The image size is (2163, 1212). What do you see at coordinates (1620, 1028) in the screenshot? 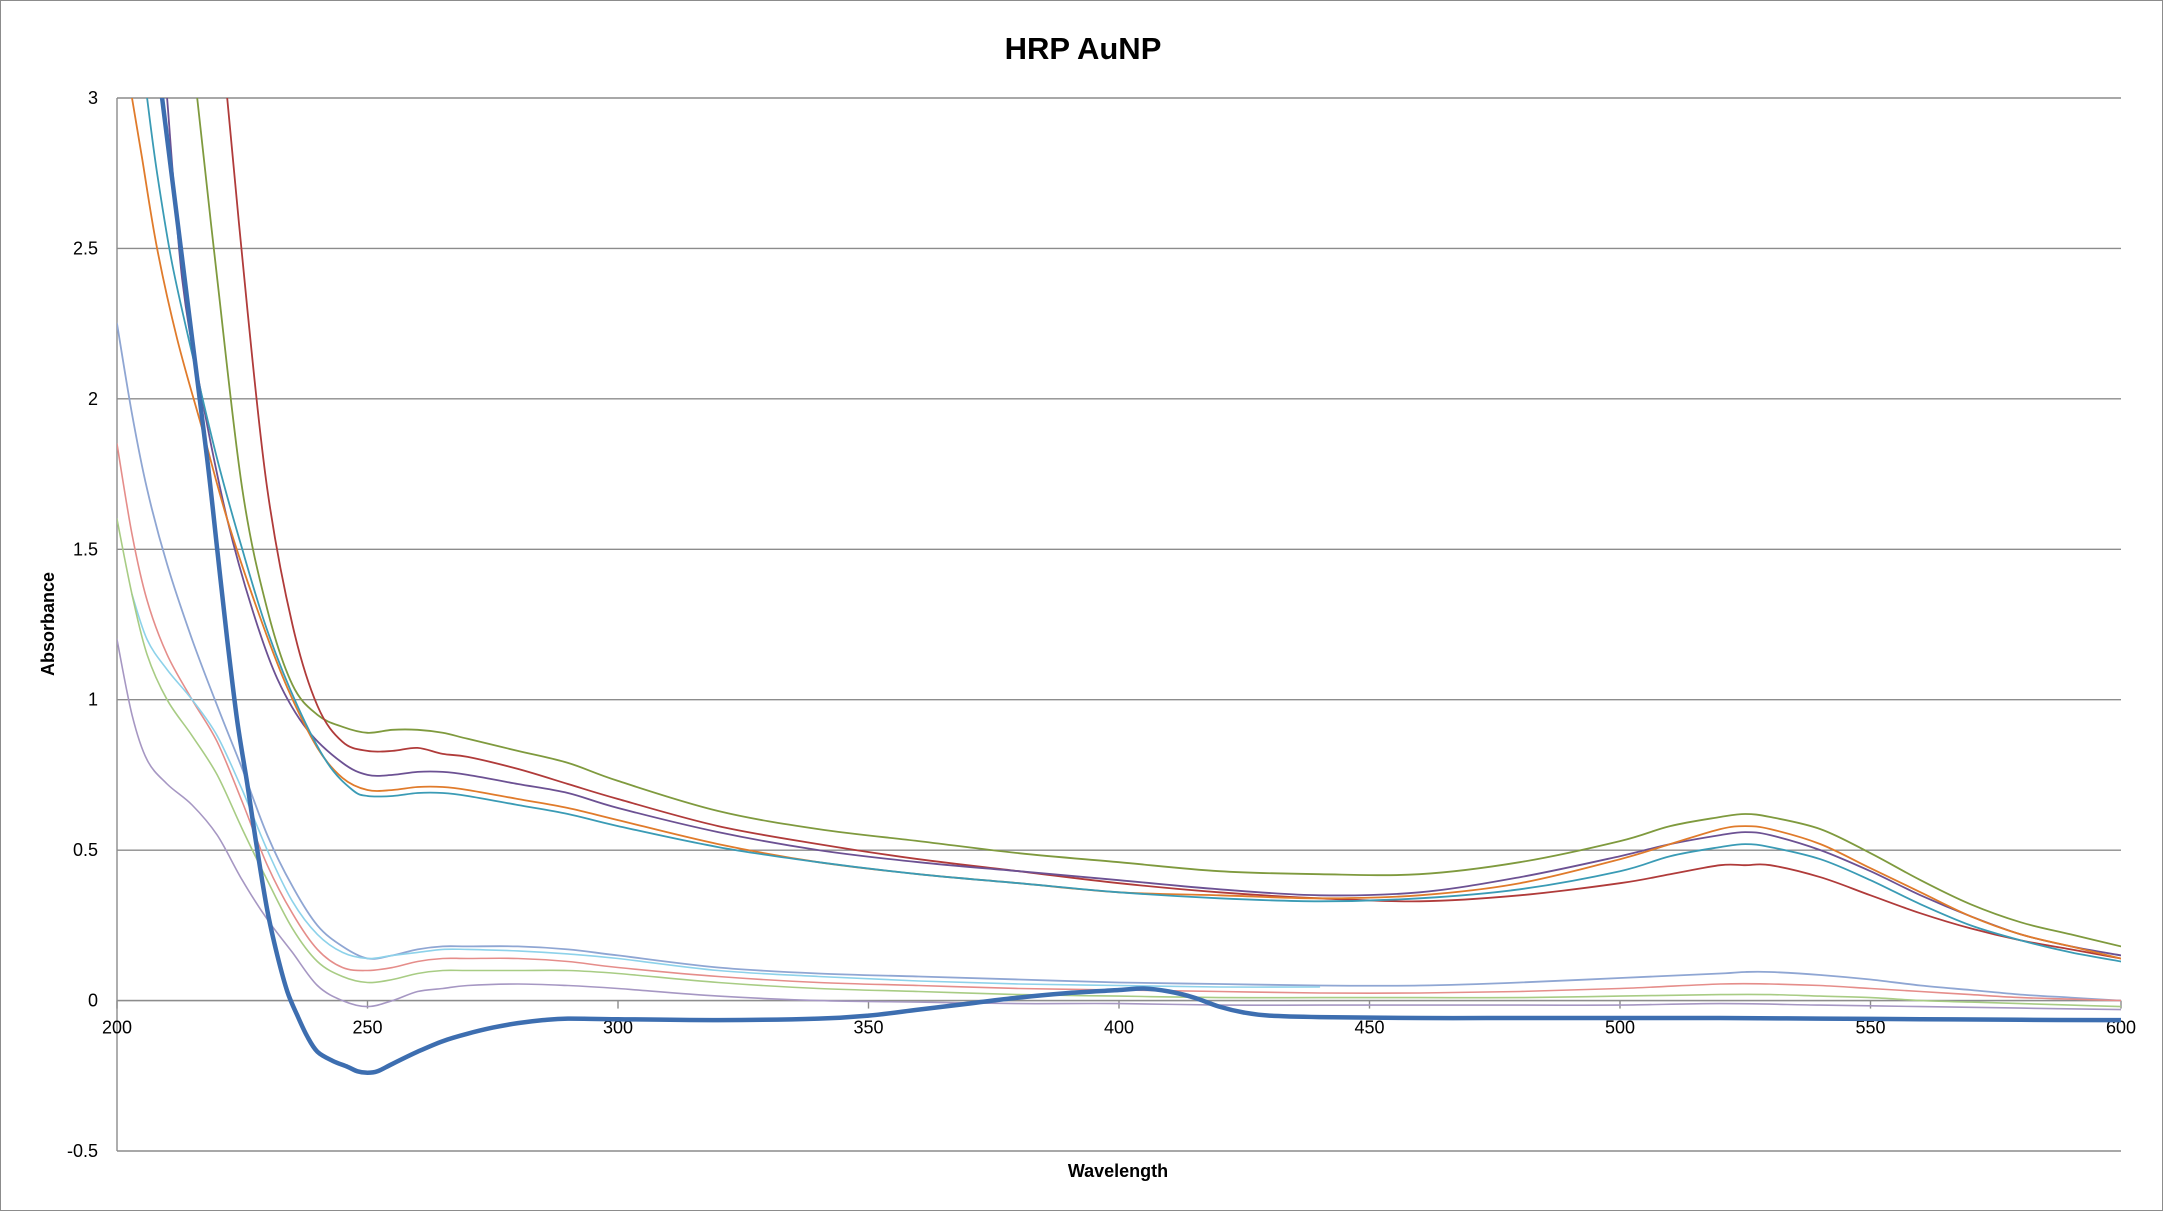
I see `x-tick-label: 500` at bounding box center [1620, 1028].